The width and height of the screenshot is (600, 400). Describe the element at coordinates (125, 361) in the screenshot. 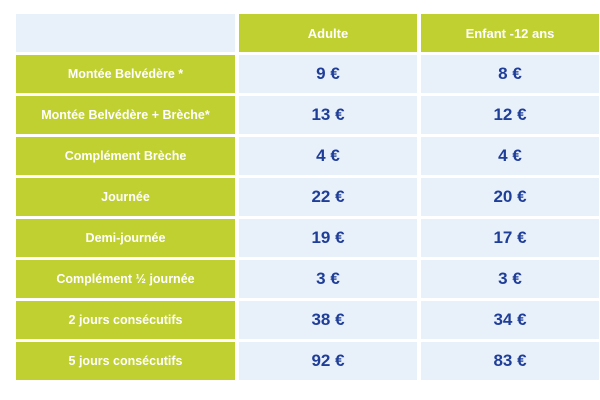

I see `row-label: 5 jours consécutifs` at that location.